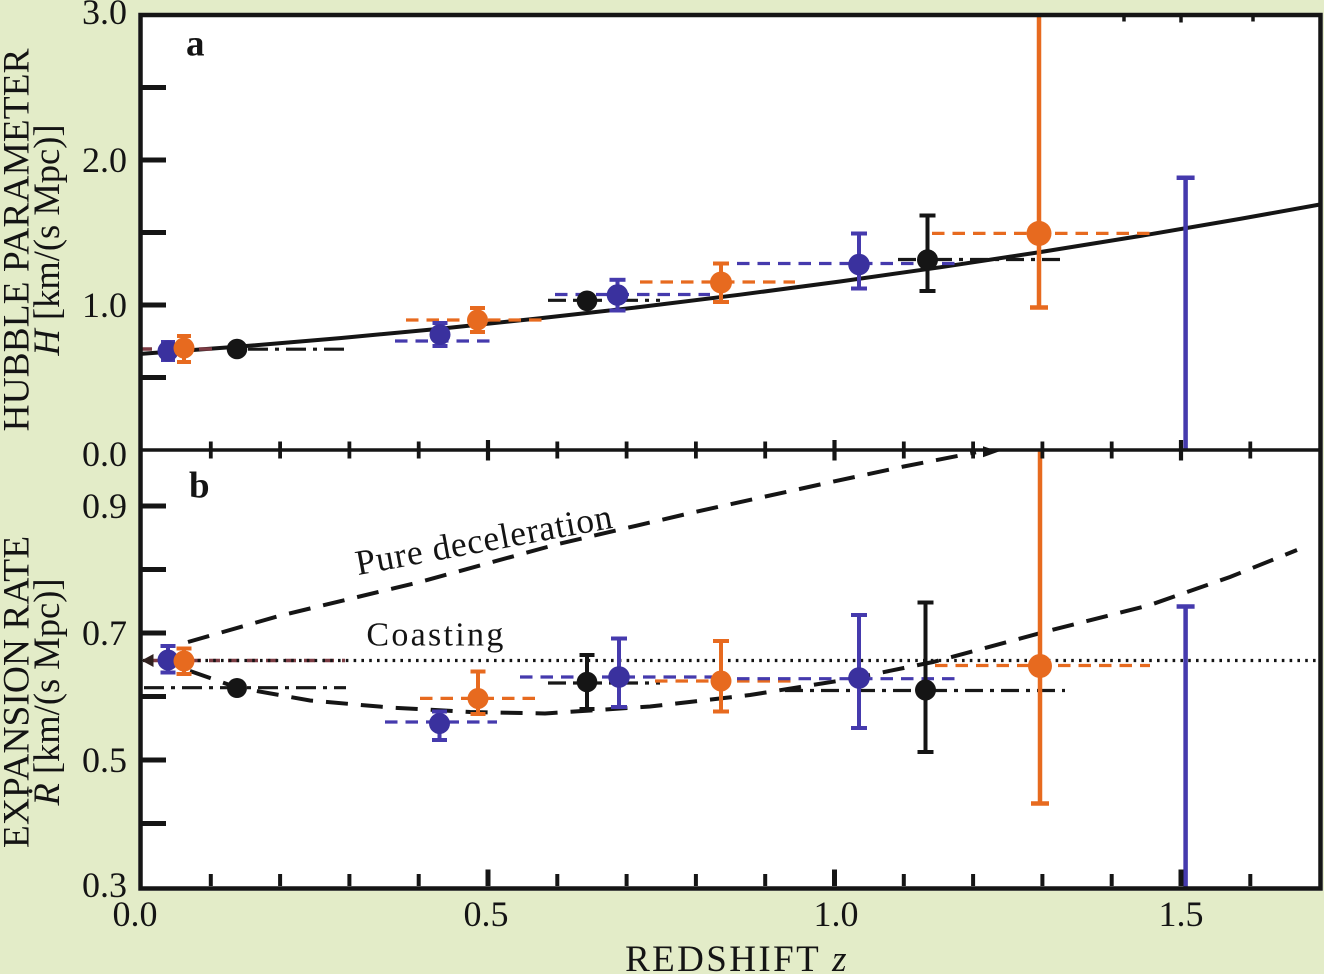 The image size is (1324, 974). What do you see at coordinates (104, 16) in the screenshot?
I see `svg-text: 3.0` at bounding box center [104, 16].